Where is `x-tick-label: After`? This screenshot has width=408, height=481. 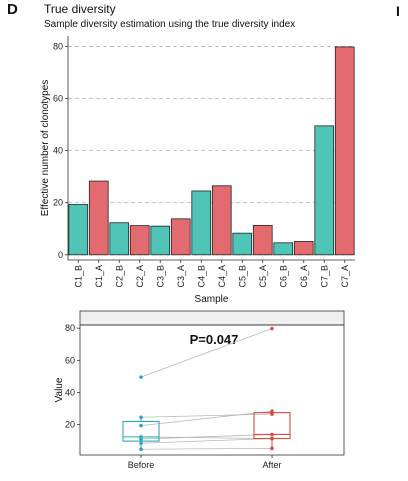 x-tick-label: After is located at coordinates (271, 465).